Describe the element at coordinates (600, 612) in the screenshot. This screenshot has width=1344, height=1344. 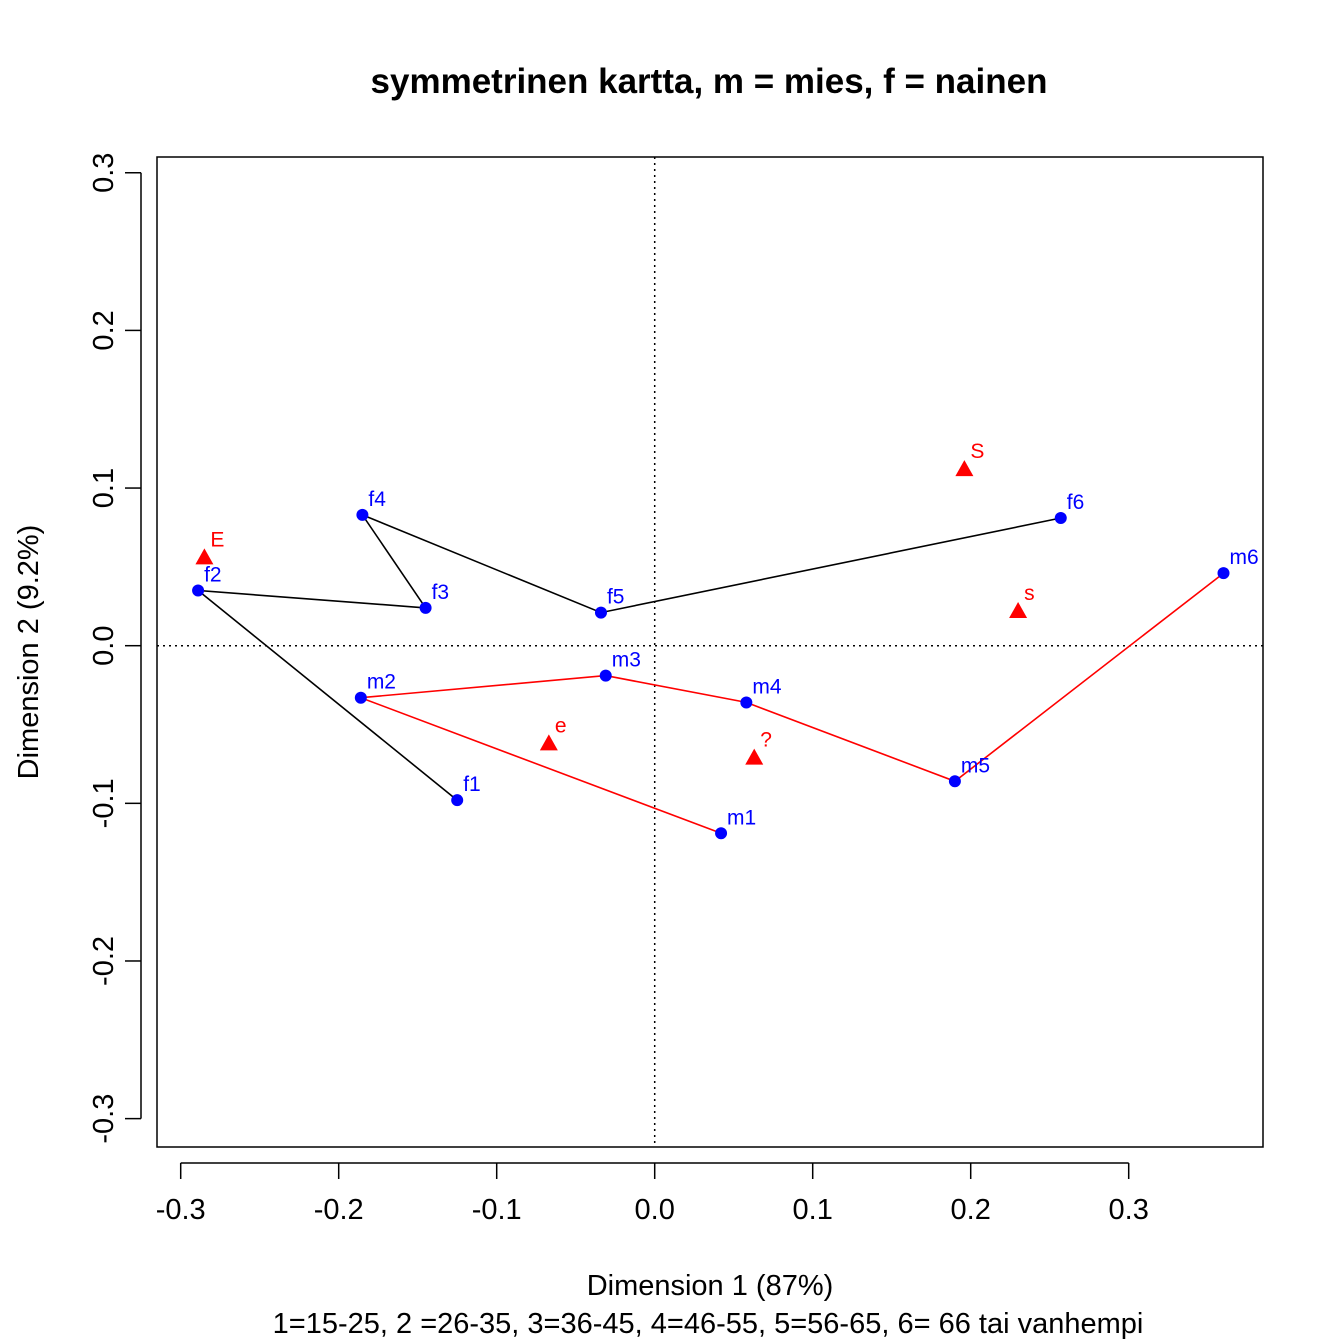
I see `point-f5` at that location.